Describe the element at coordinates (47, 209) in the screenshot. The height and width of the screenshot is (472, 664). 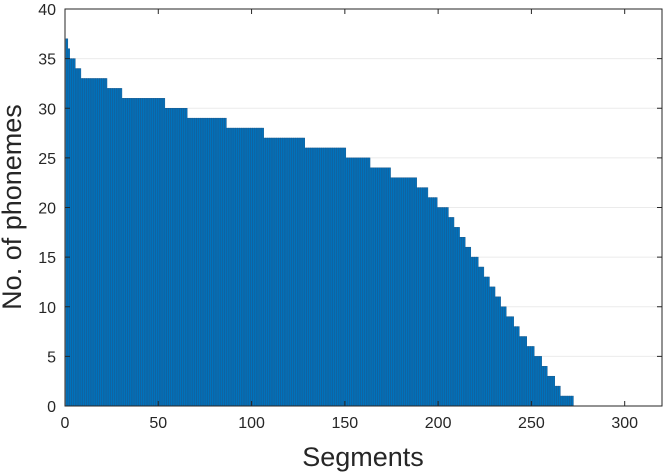
I see `y-tick-label-20: 20` at that location.